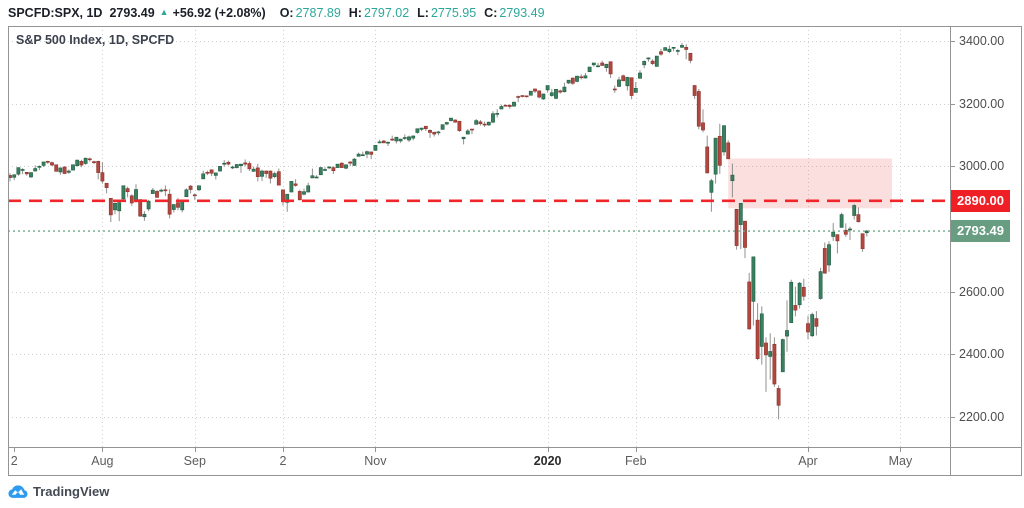 This screenshot has width=1024, height=508. What do you see at coordinates (102, 461) in the screenshot?
I see `x-axis-label: Aug` at bounding box center [102, 461].